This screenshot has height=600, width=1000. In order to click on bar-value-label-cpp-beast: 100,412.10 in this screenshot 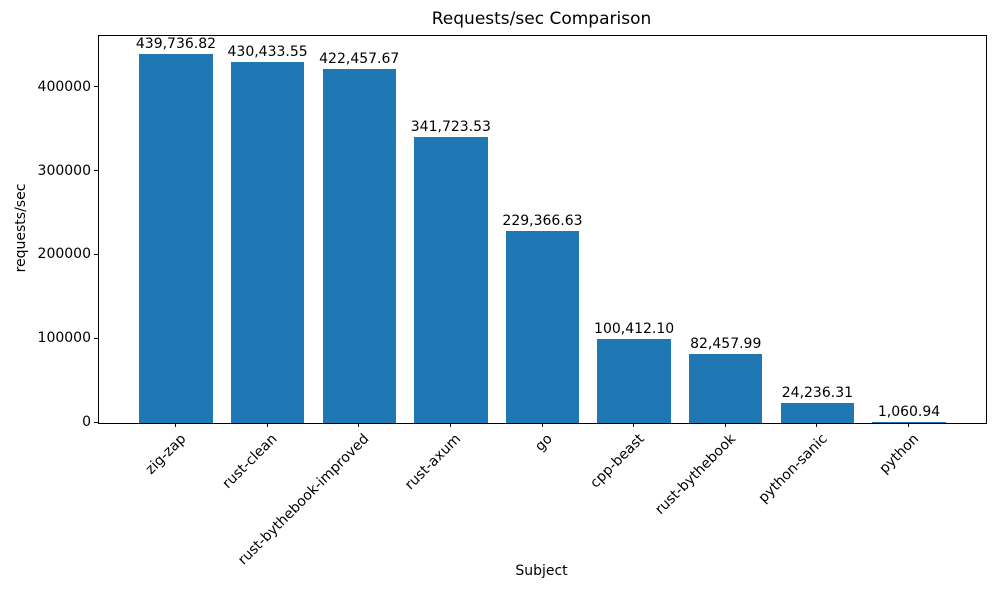, I will do `click(634, 328)`.